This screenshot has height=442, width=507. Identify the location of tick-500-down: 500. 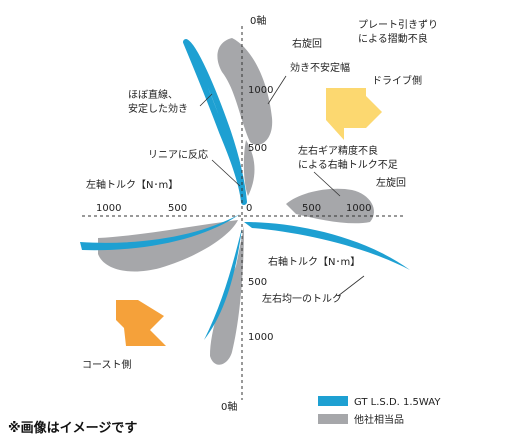
(257, 282).